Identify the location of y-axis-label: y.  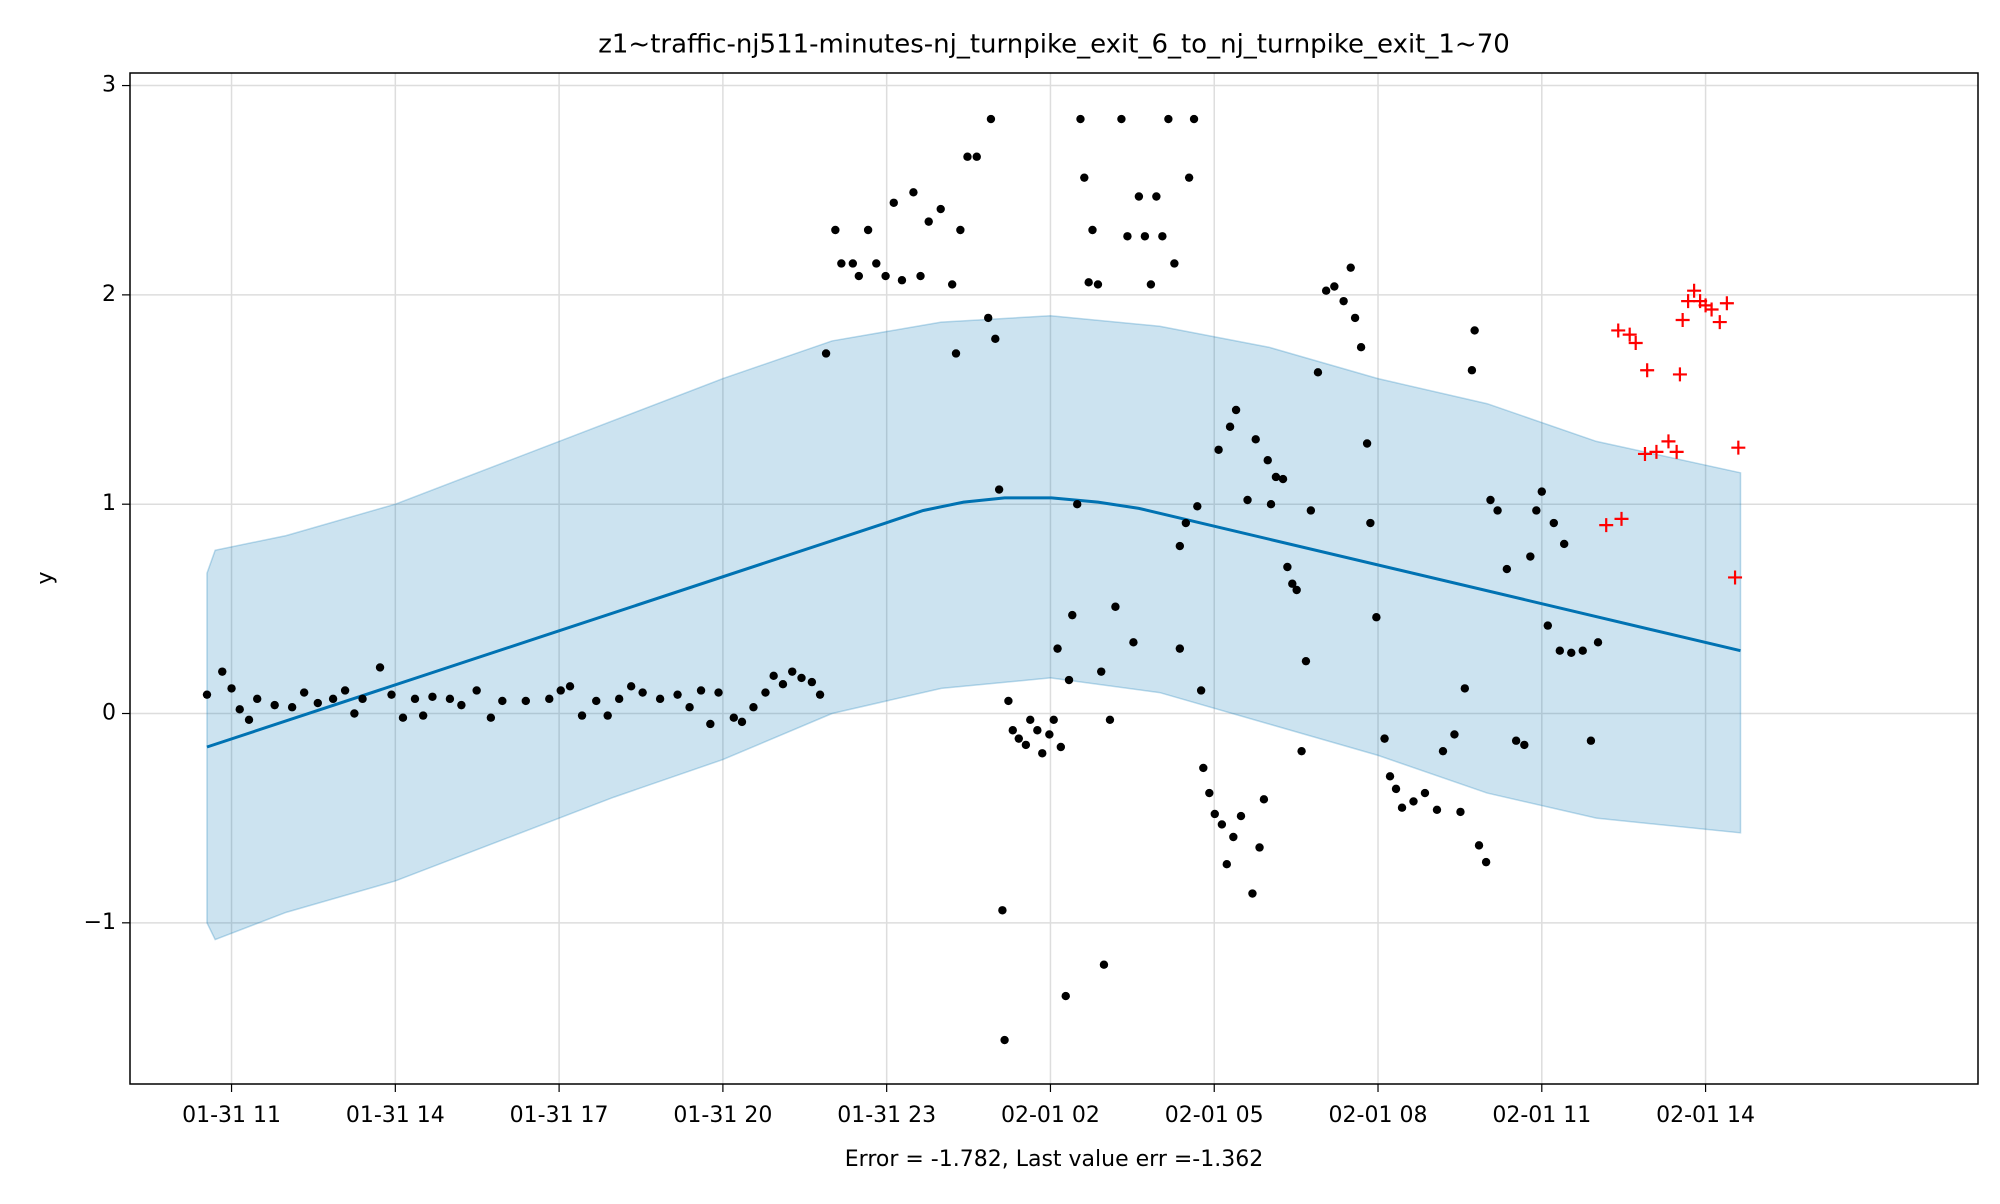
(45, 577).